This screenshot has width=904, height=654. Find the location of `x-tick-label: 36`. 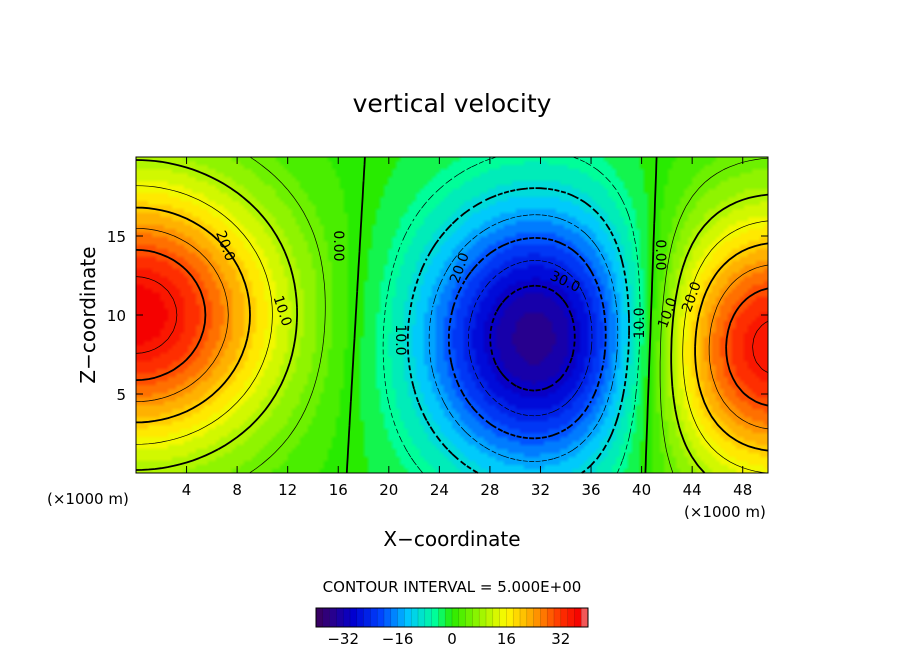

x-tick-label: 36 is located at coordinates (590, 490).